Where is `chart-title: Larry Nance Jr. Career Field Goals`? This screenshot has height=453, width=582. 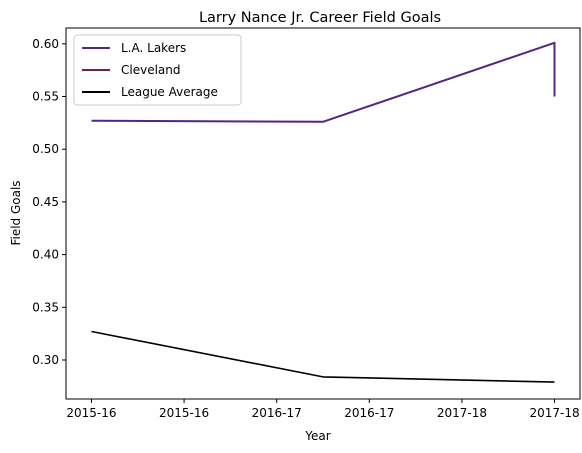 chart-title: Larry Nance Jr. Career Field Goals is located at coordinates (320, 18).